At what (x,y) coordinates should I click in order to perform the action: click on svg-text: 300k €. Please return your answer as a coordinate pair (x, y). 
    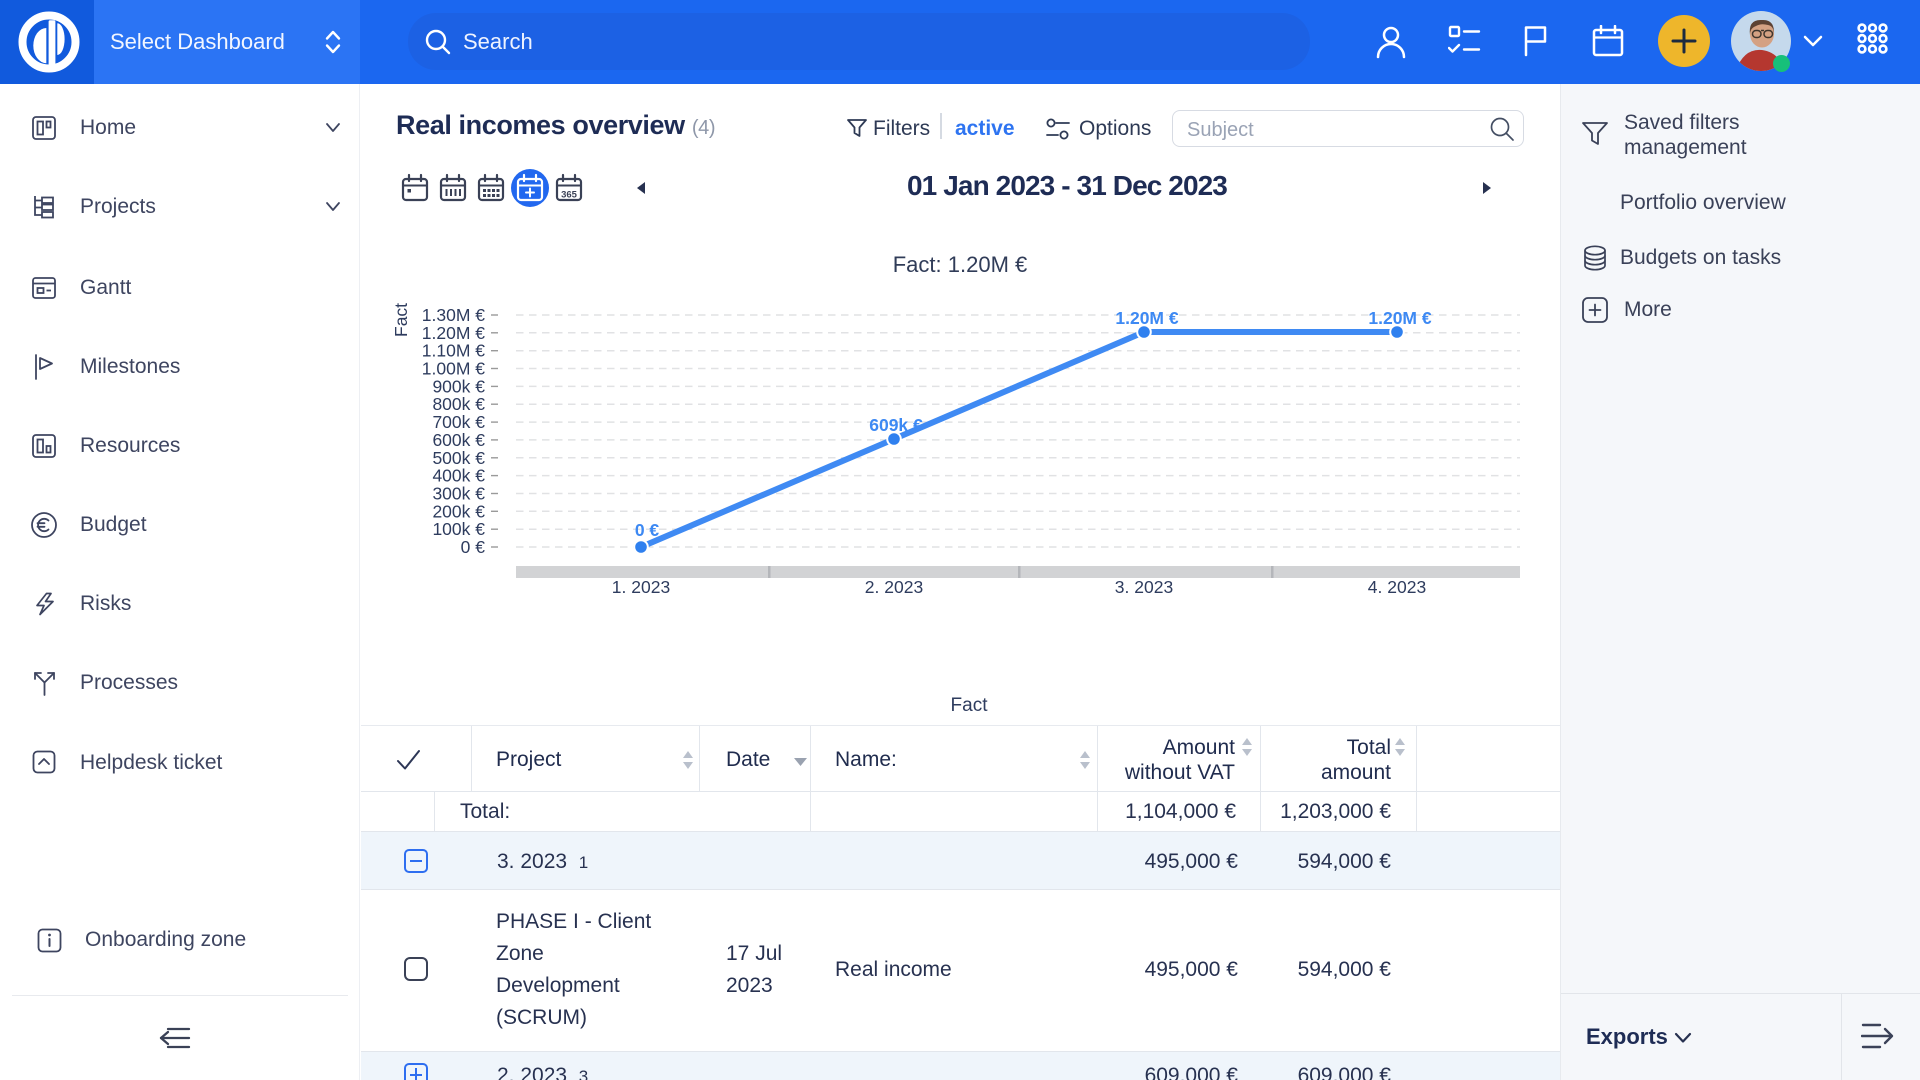
    Looking at the image, I should click on (458, 494).